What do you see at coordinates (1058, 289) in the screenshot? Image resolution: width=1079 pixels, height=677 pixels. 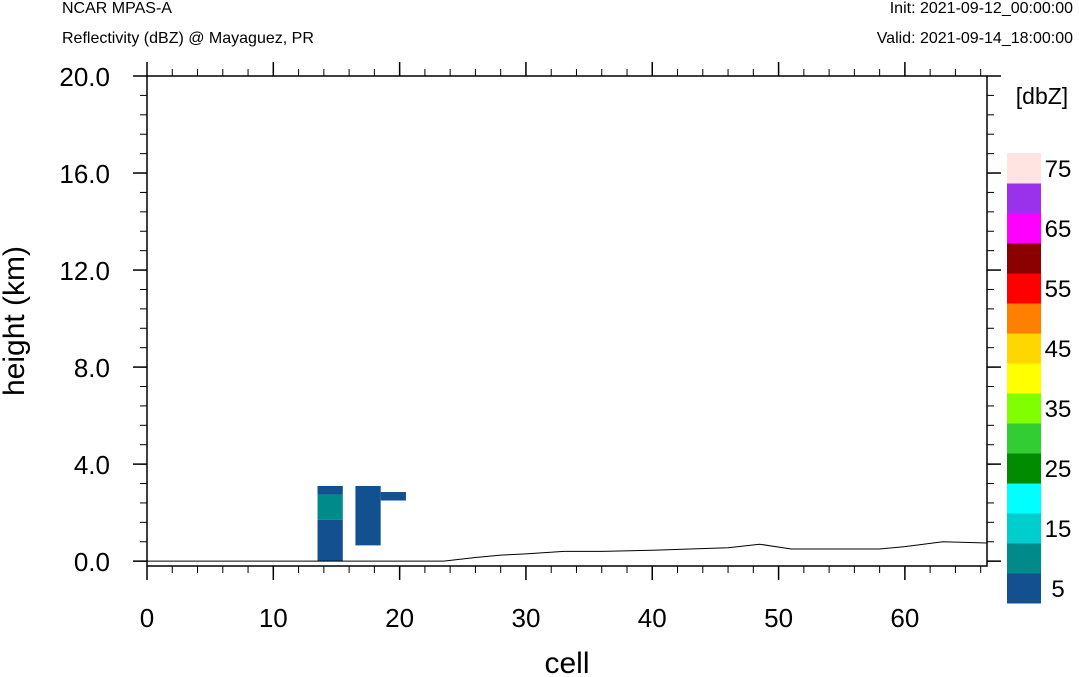 I see `colorbar-tick-label: 55` at bounding box center [1058, 289].